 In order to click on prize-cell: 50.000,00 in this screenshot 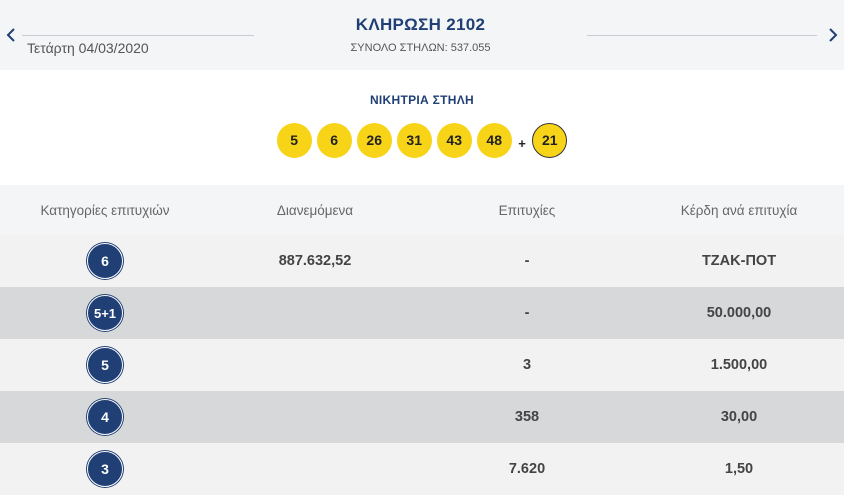, I will do `click(739, 313)`.